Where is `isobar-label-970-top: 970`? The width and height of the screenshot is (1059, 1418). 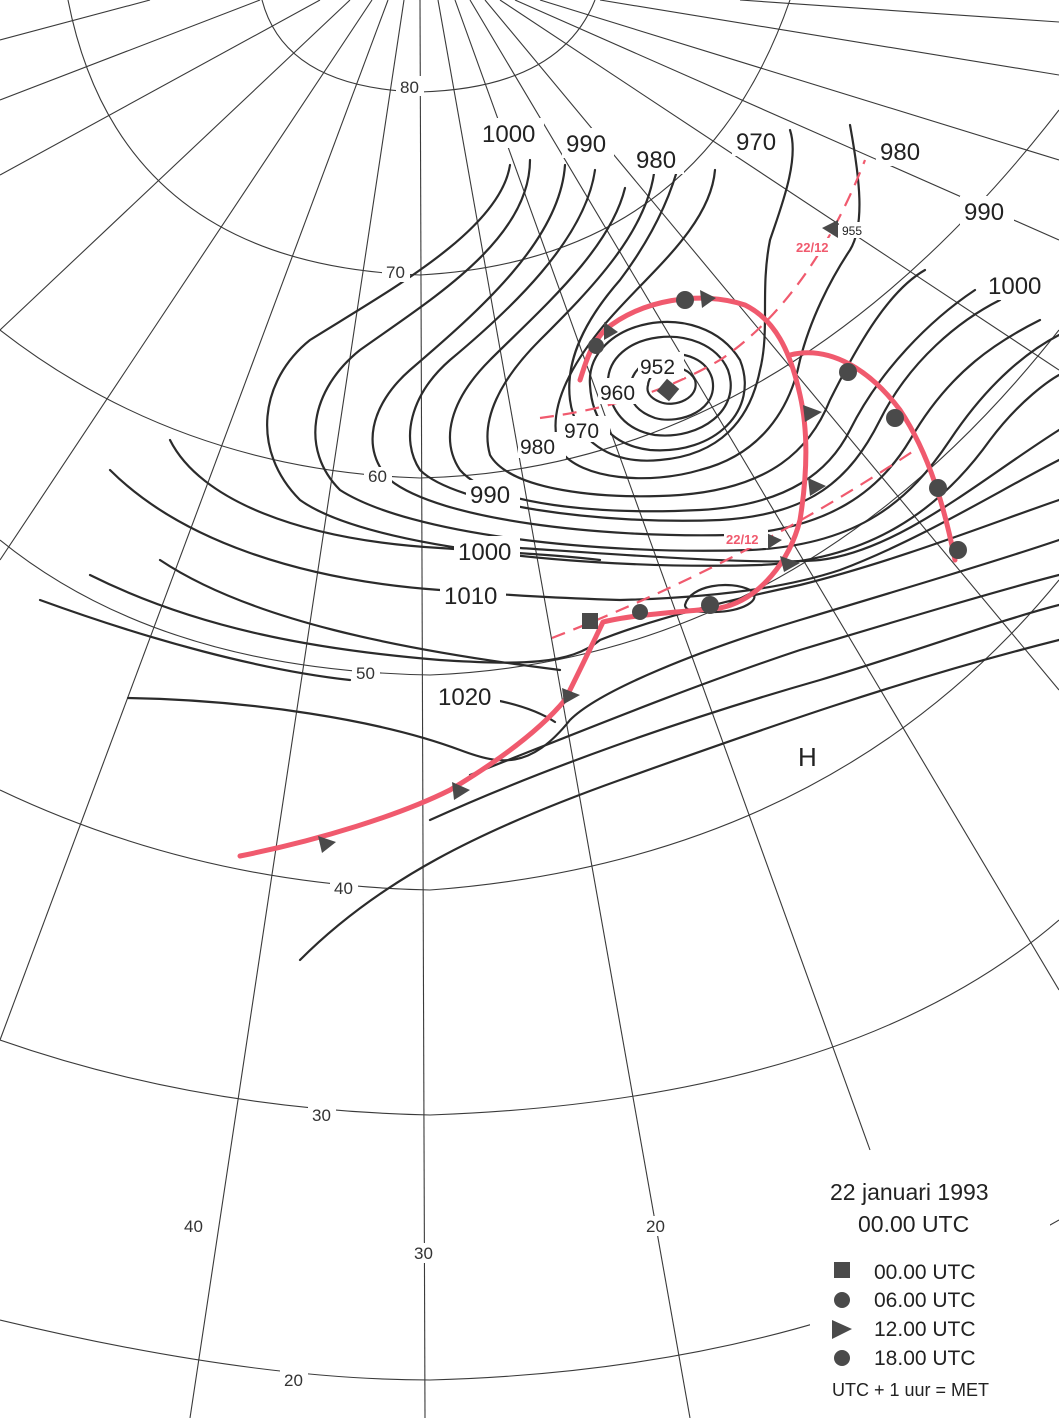 isobar-label-970-top: 970 is located at coordinates (756, 142).